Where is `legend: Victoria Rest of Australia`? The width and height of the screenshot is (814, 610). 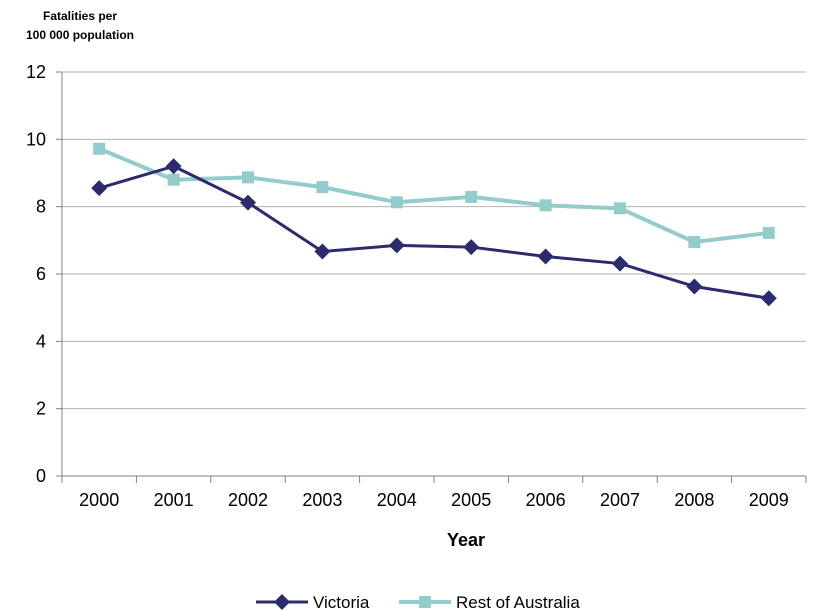 legend: Victoria Rest of Australia is located at coordinates (418, 601).